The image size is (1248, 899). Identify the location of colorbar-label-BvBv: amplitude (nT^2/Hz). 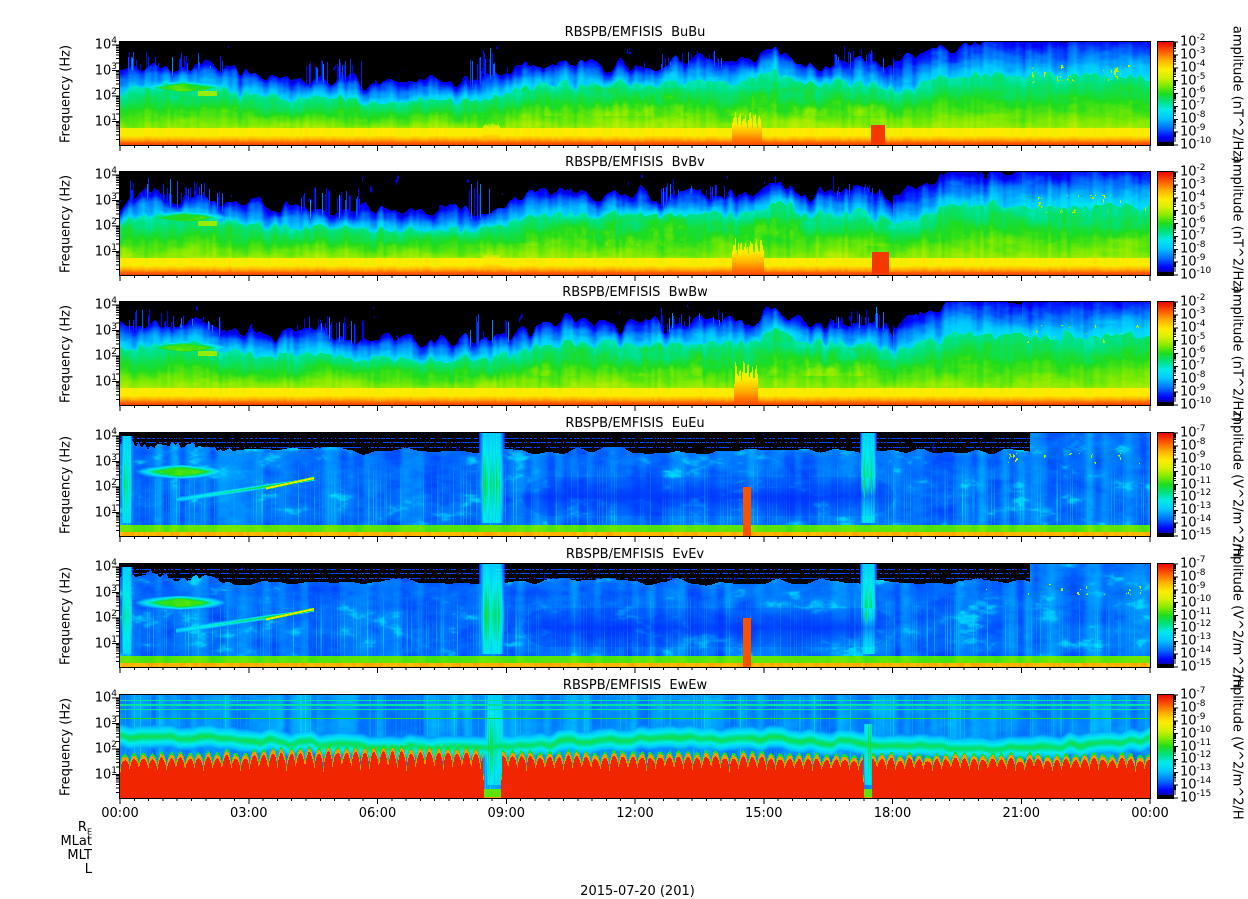
(1237, 223).